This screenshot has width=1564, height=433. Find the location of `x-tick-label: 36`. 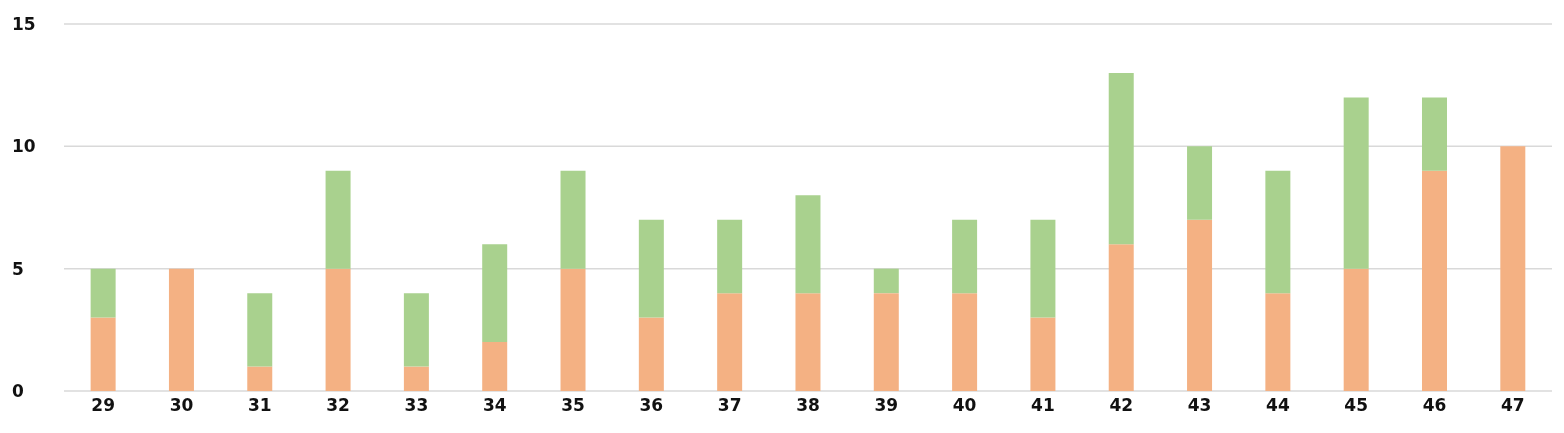

x-tick-label: 36 is located at coordinates (651, 405).